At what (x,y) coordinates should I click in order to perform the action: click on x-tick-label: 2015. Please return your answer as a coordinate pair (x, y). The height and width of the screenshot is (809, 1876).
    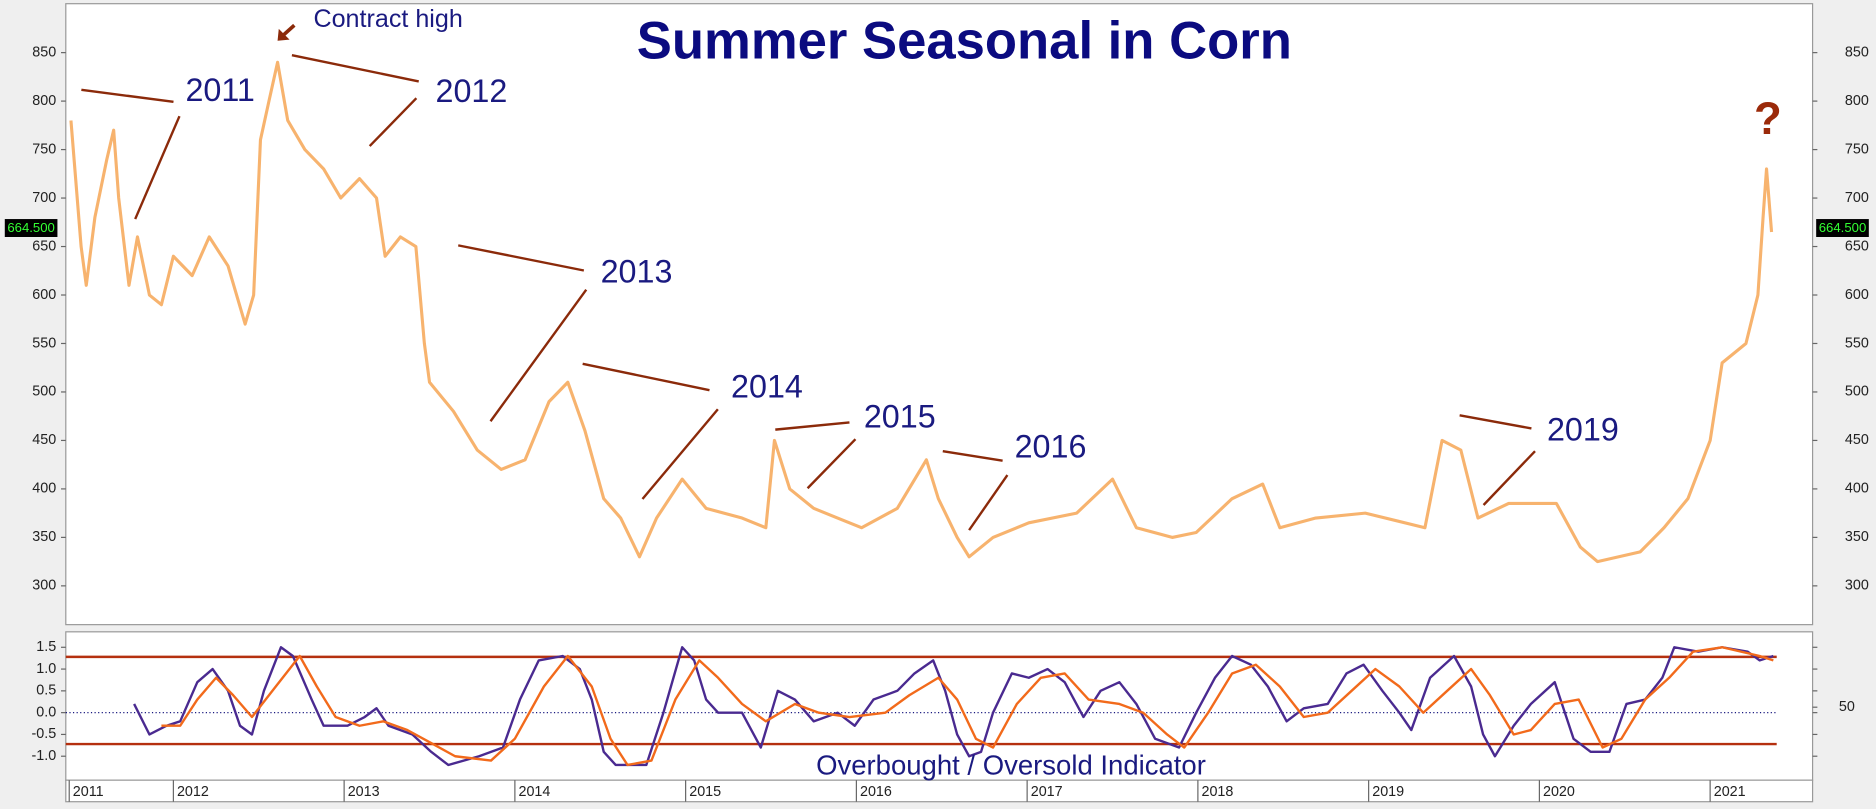
    Looking at the image, I should click on (705, 792).